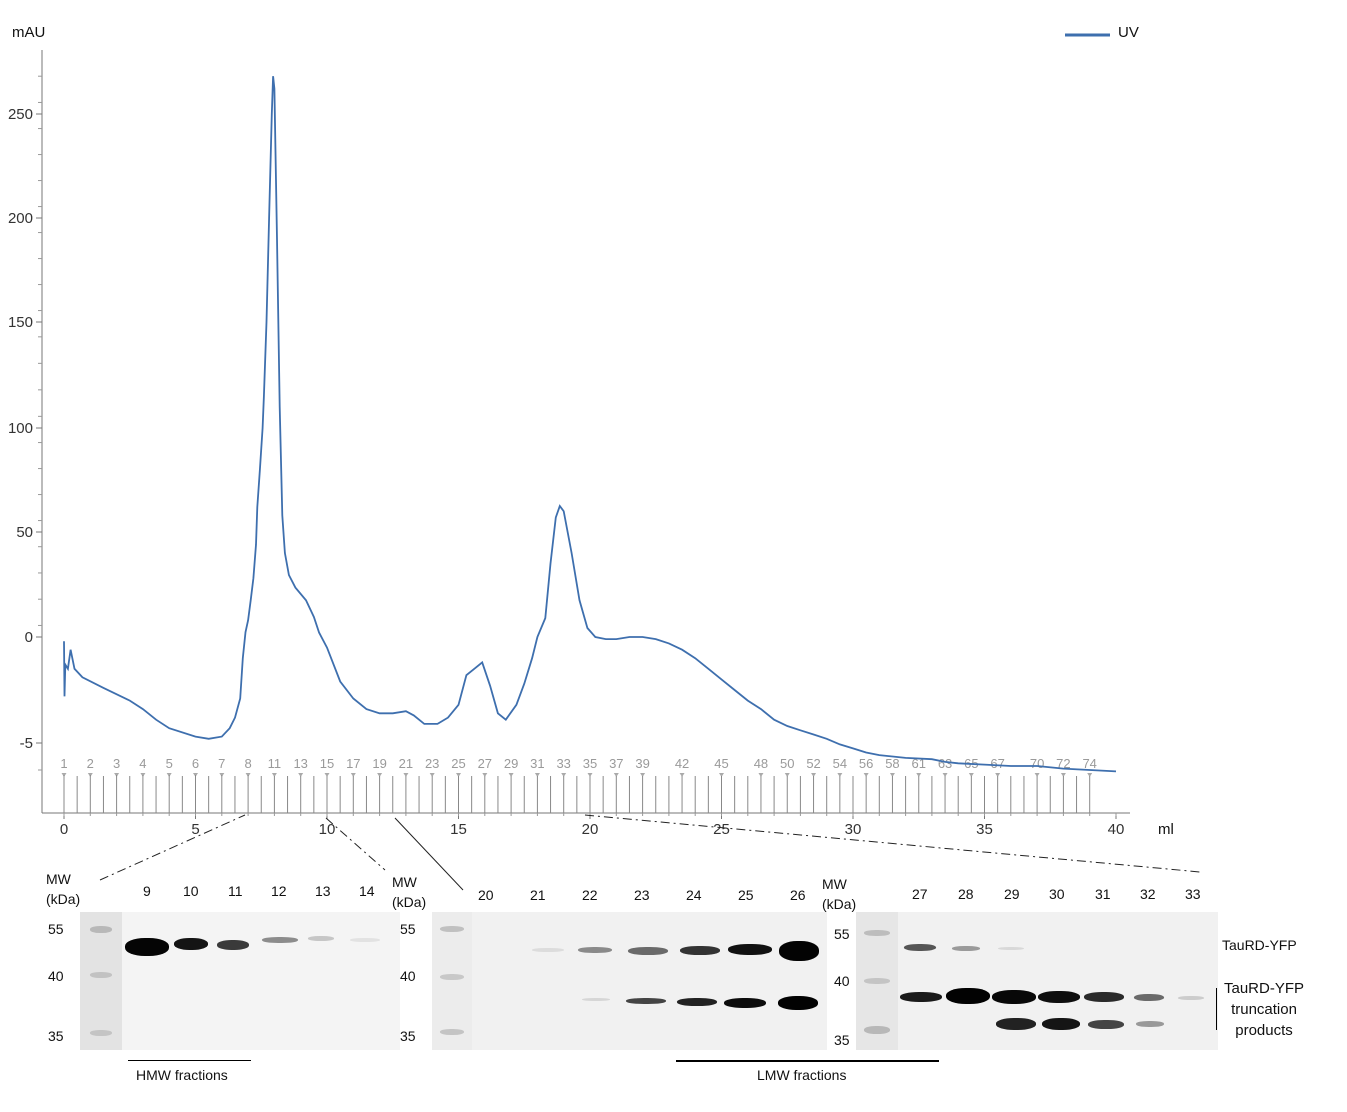 Image resolution: width=1347 pixels, height=1112 pixels. What do you see at coordinates (1166, 829) in the screenshot?
I see `x-axis-label: ml` at bounding box center [1166, 829].